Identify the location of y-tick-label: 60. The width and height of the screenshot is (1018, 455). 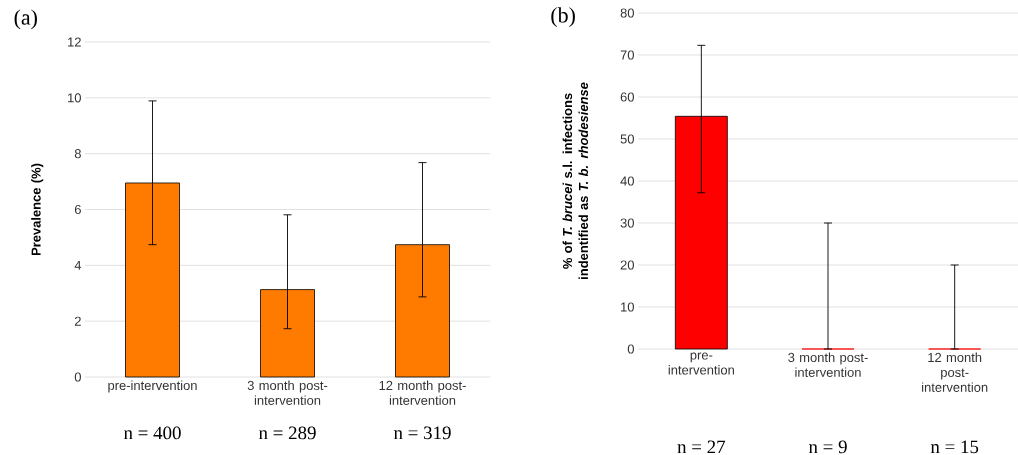
(627, 97).